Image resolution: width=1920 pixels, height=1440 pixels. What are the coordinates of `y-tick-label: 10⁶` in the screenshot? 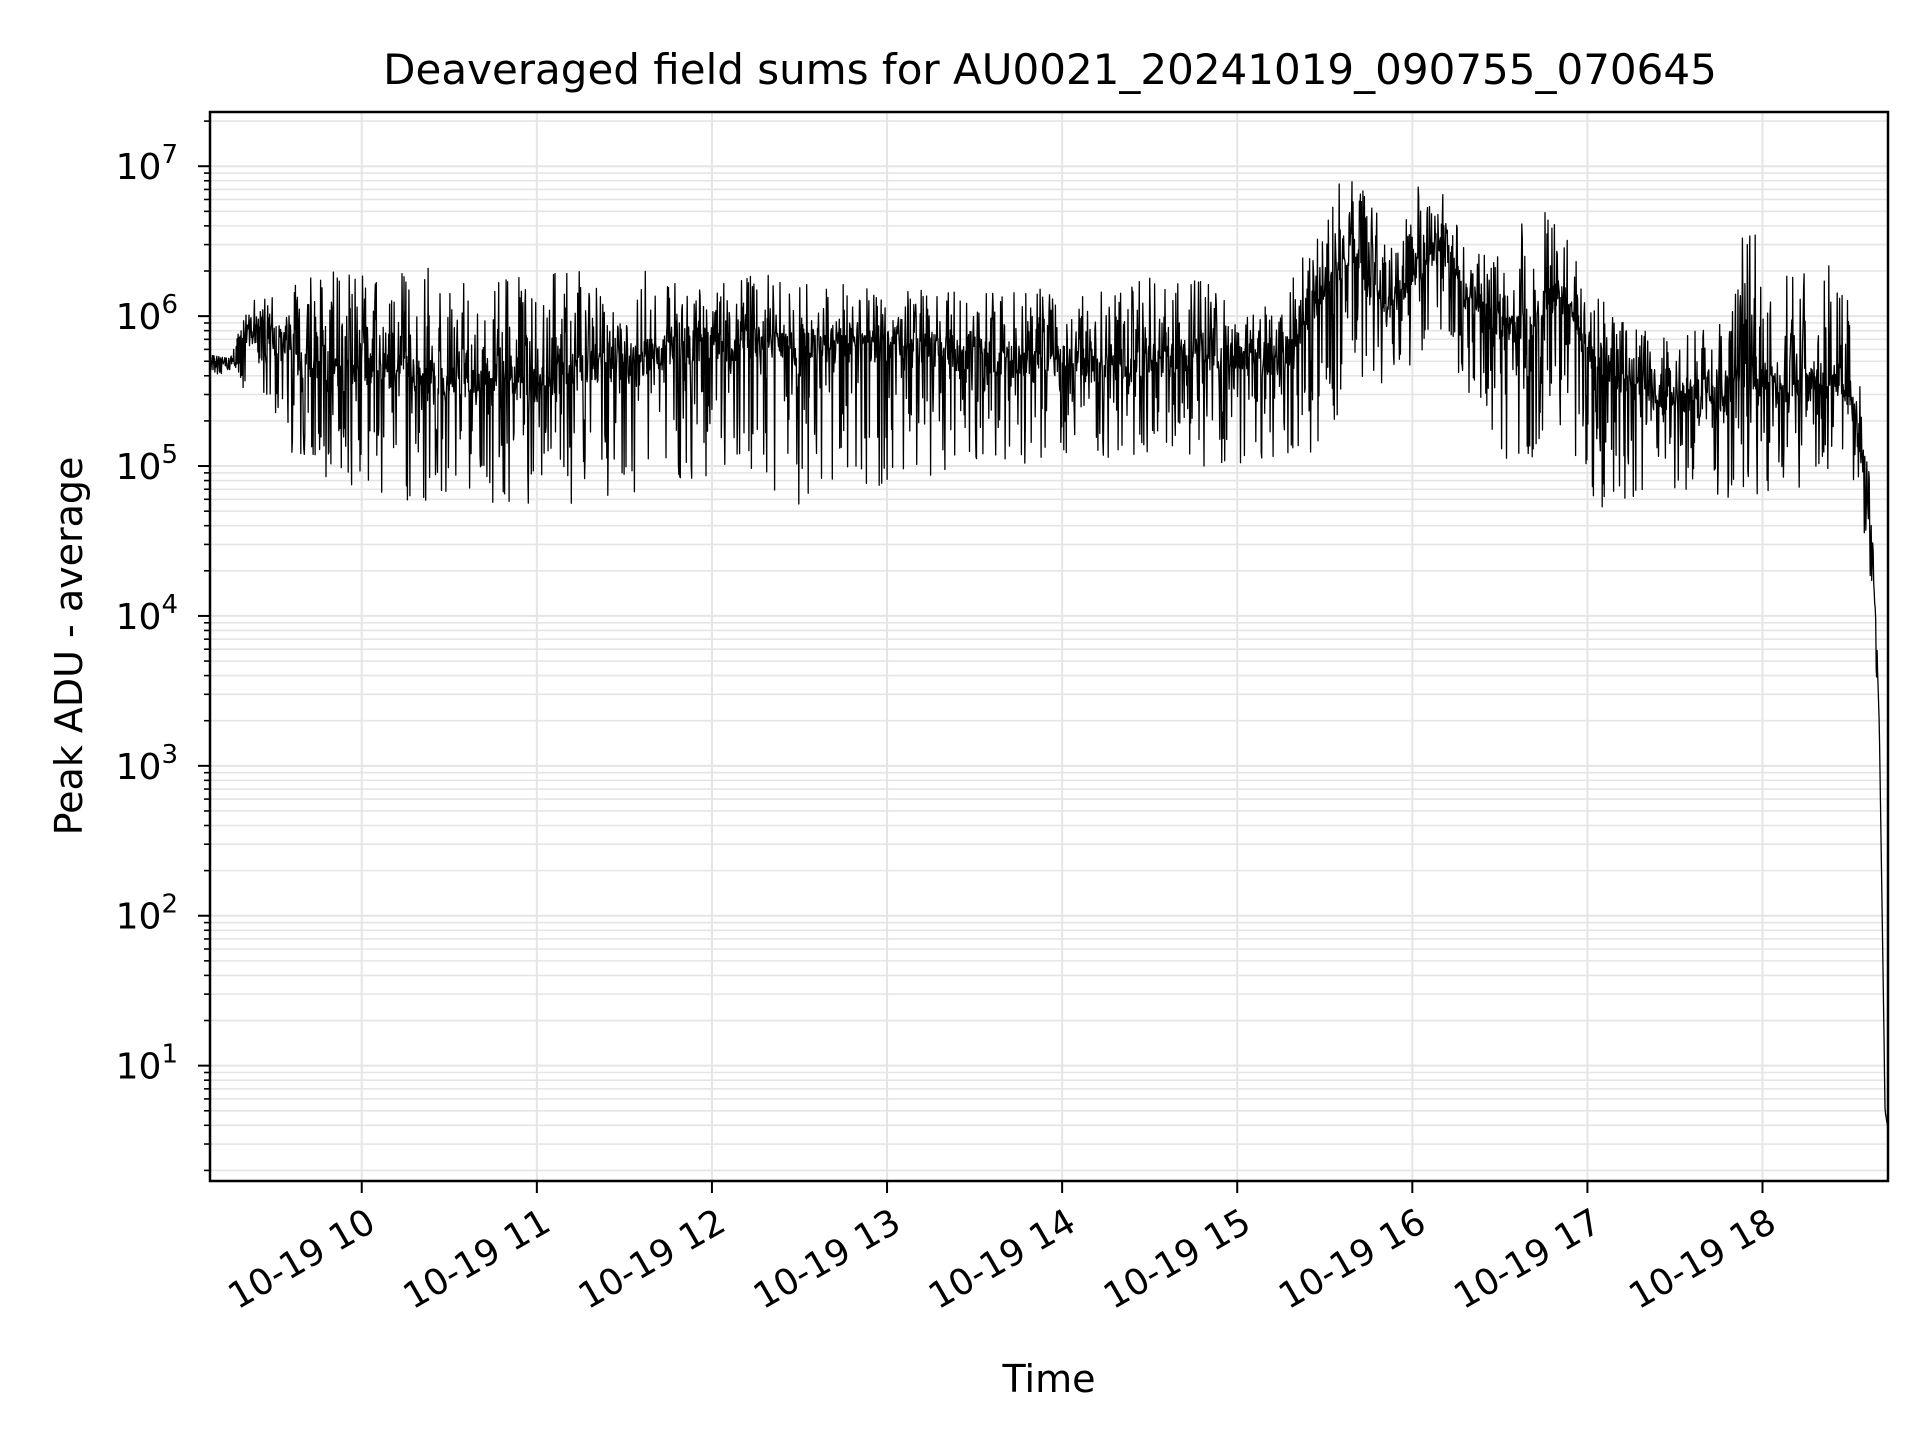 It's located at (147, 314).